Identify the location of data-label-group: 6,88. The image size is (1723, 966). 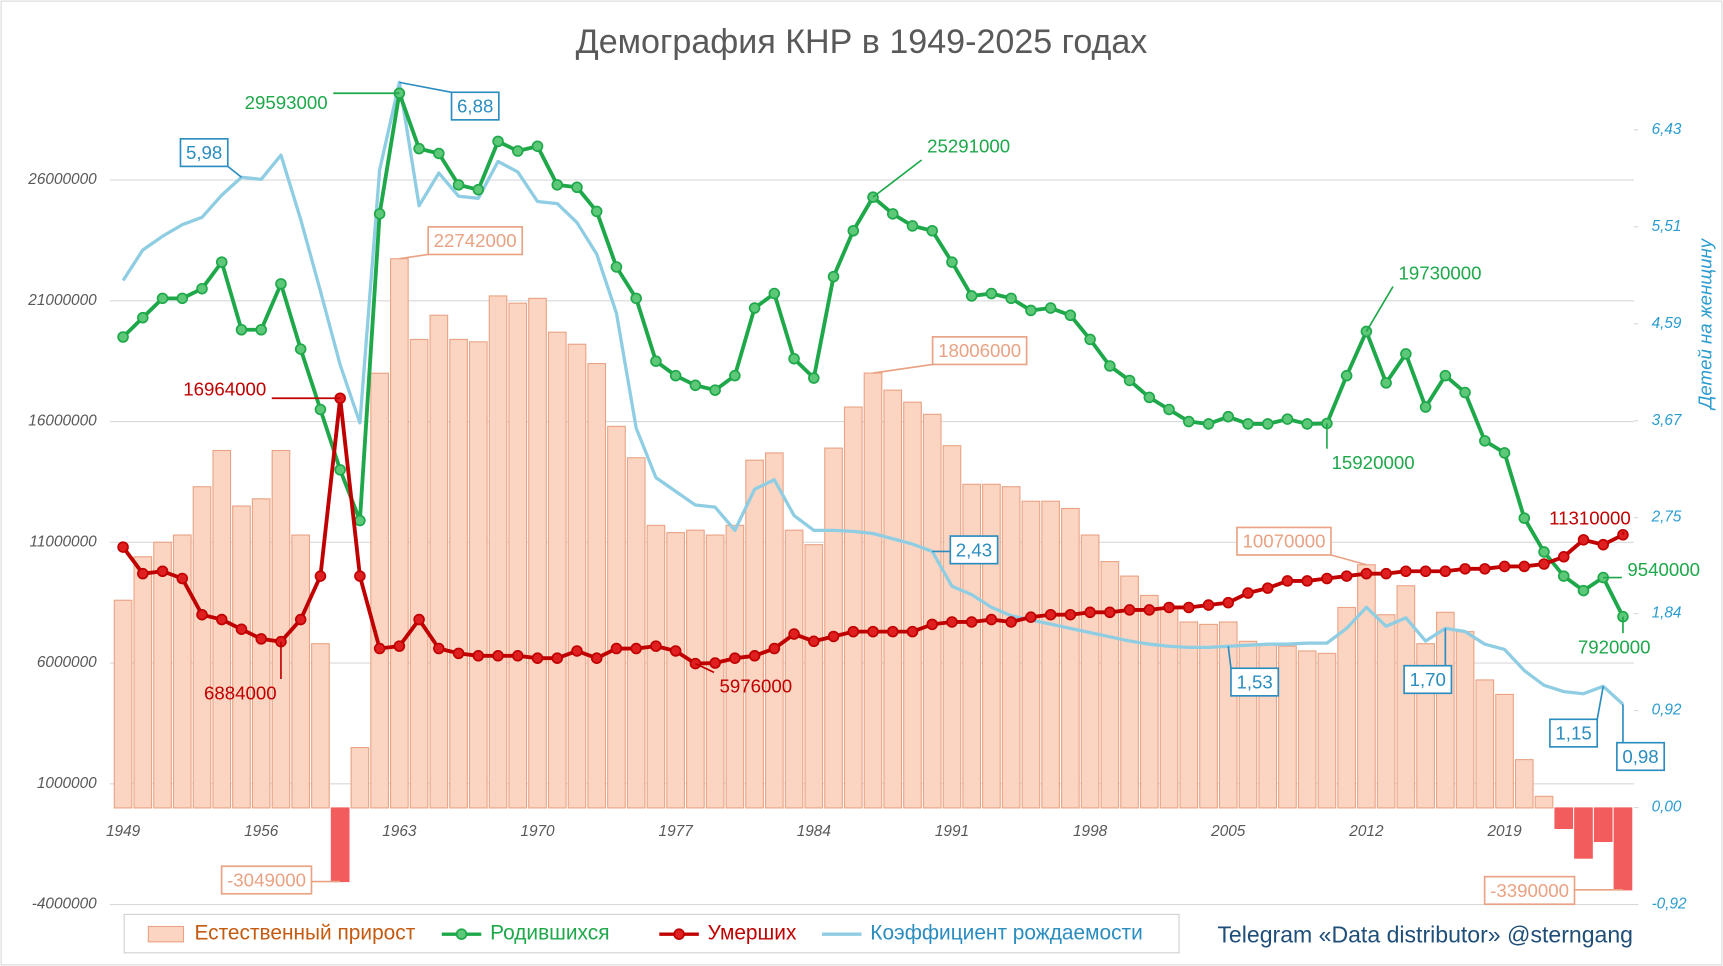
(449, 101).